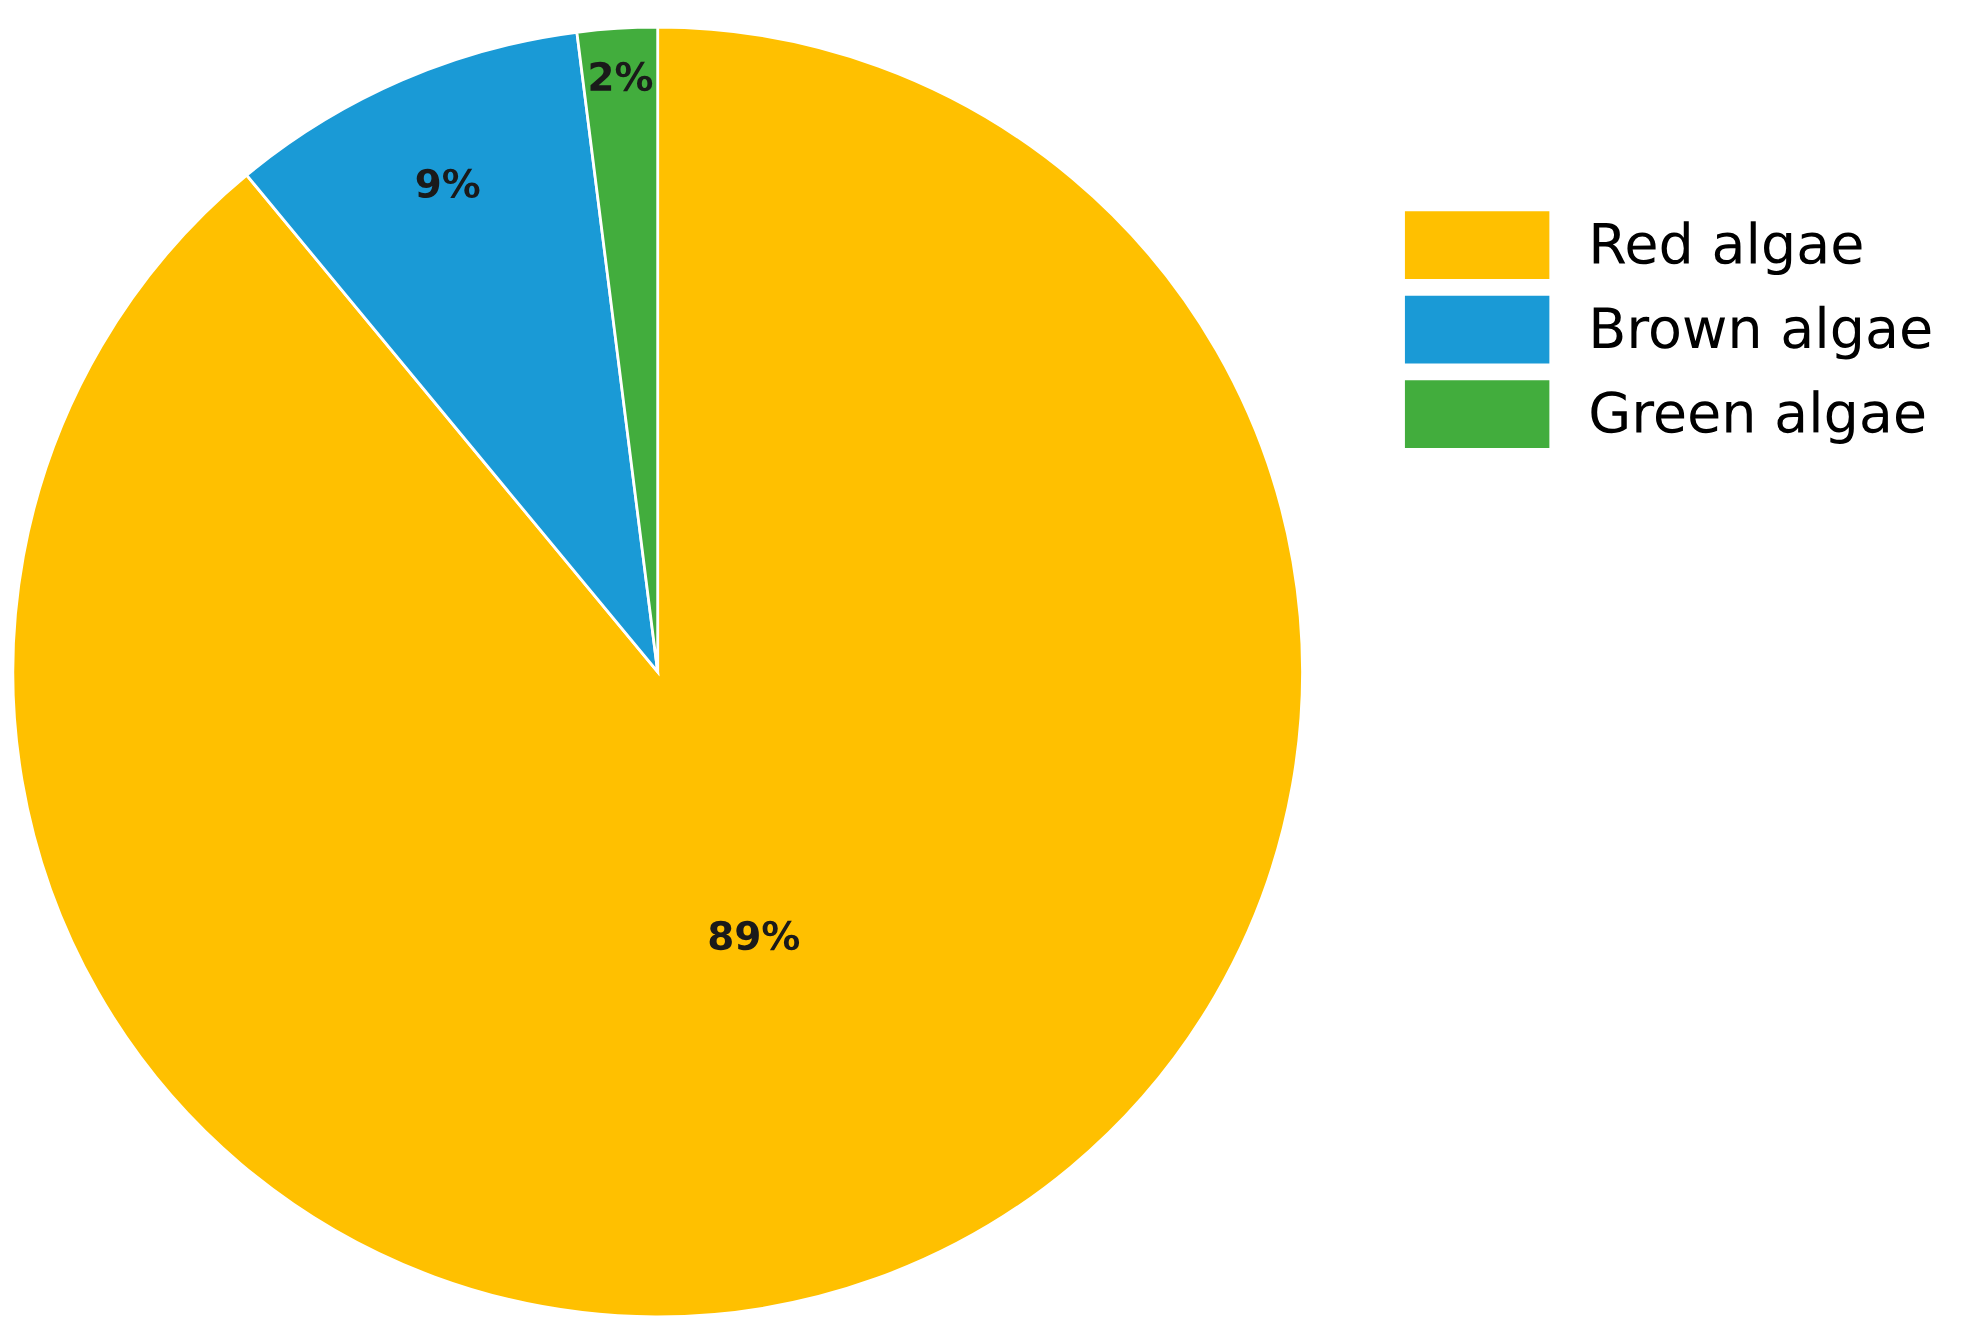  I want to click on data-label: 89%, so click(754, 935).